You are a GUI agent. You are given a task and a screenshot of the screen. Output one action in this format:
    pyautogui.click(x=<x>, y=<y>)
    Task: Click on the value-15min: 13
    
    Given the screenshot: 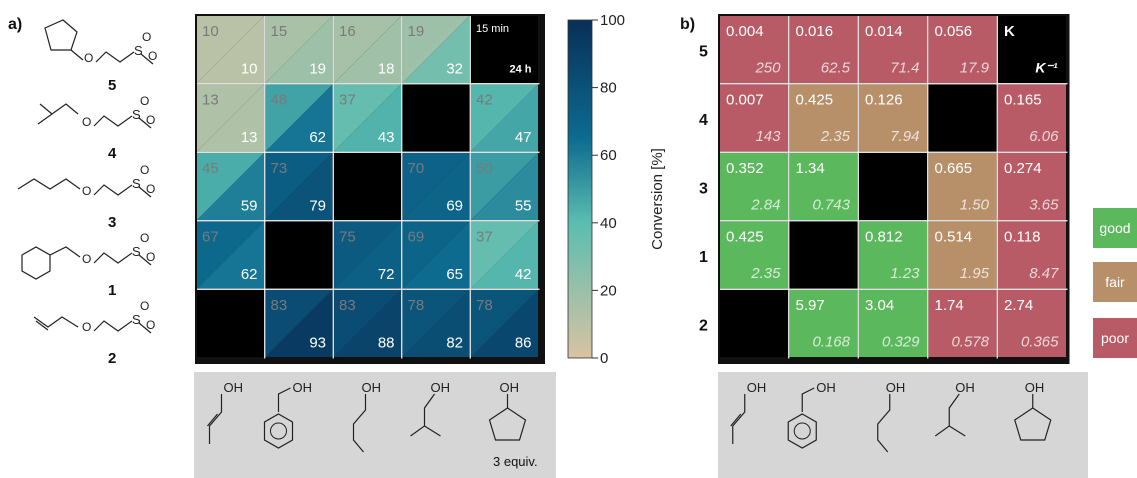 What is the action you would take?
    pyautogui.click(x=210, y=100)
    